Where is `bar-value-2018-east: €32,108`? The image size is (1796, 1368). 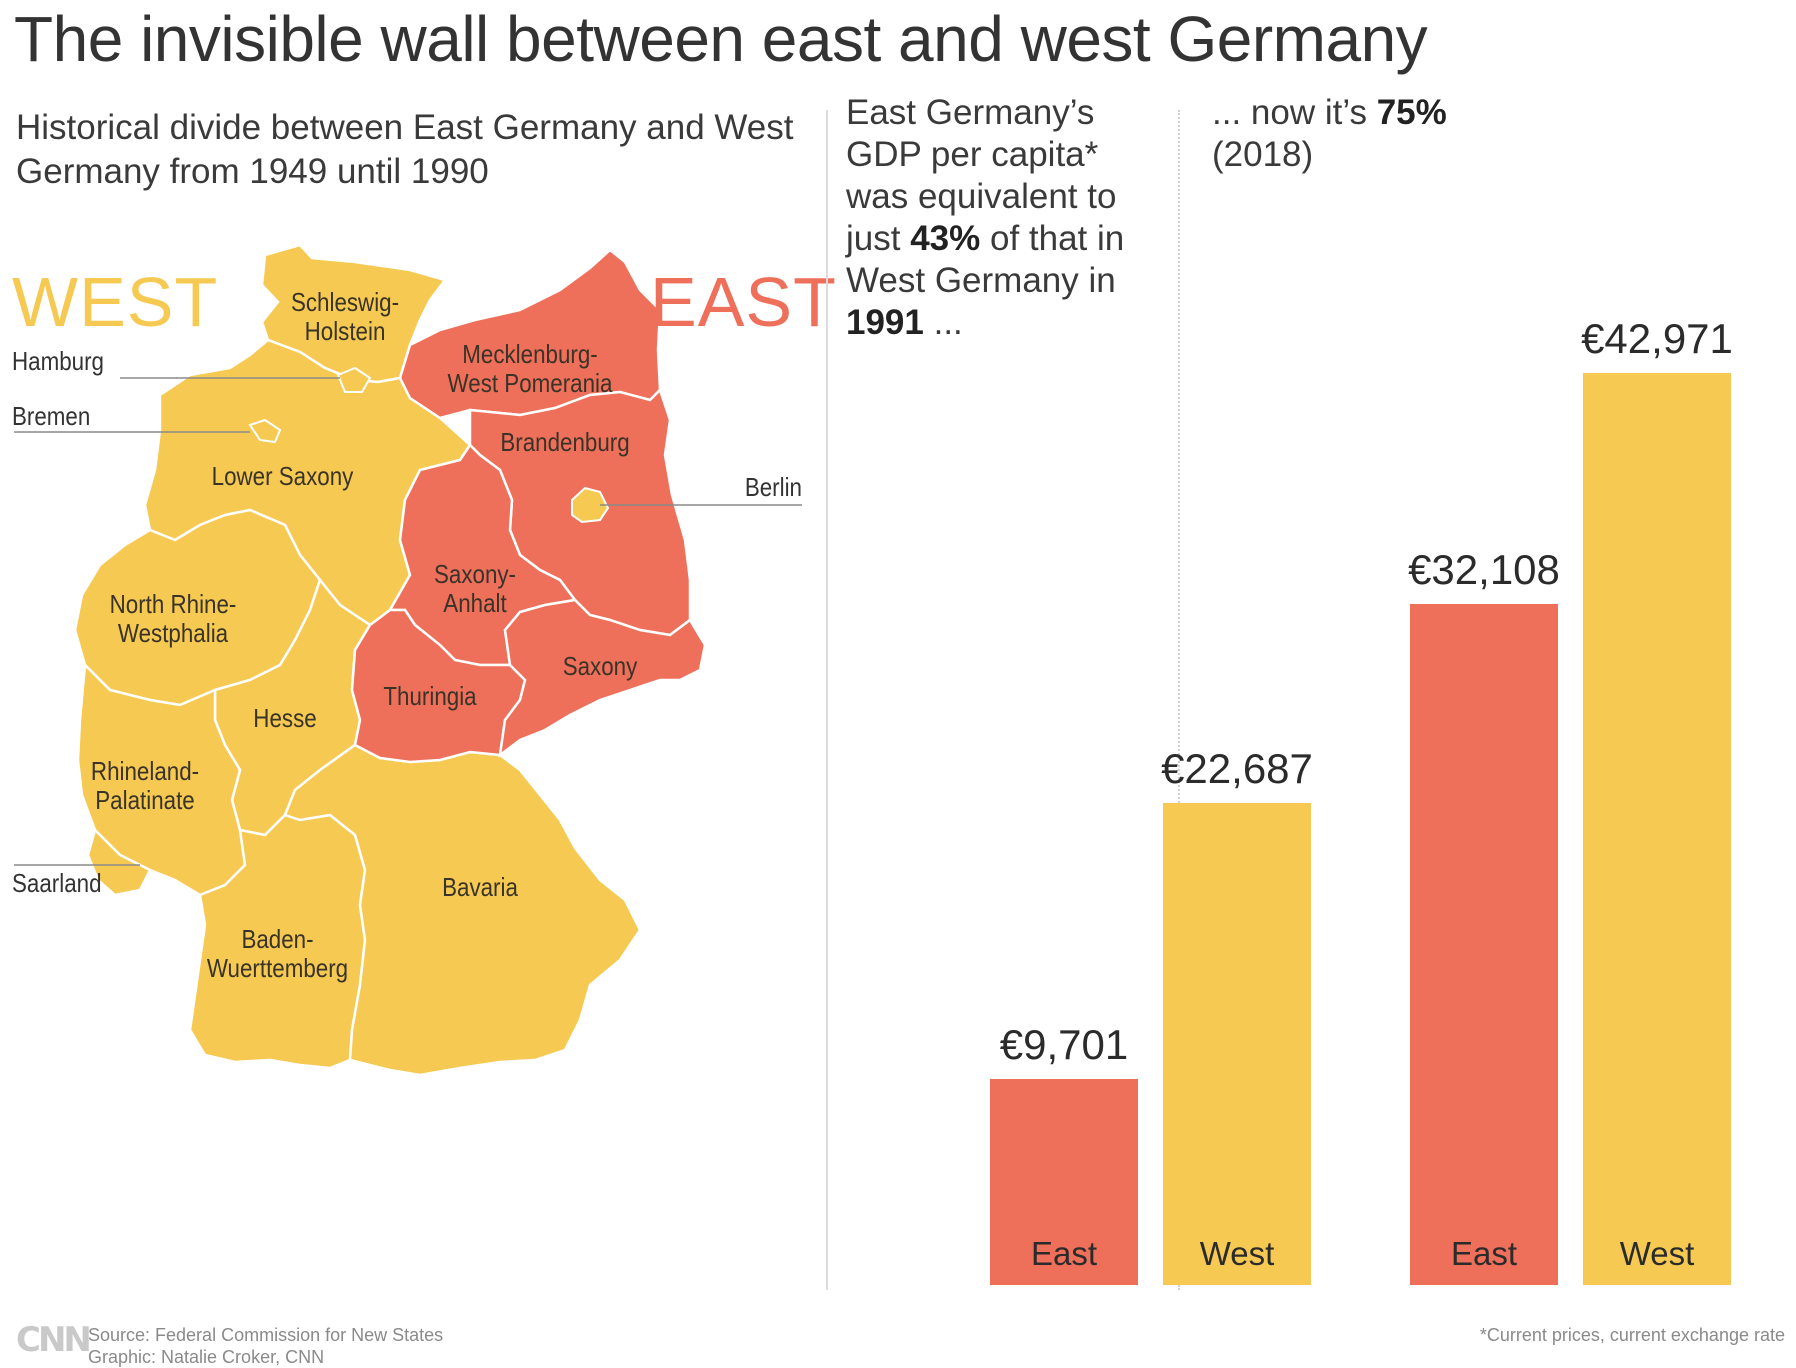
bar-value-2018-east: €32,108 is located at coordinates (1484, 569).